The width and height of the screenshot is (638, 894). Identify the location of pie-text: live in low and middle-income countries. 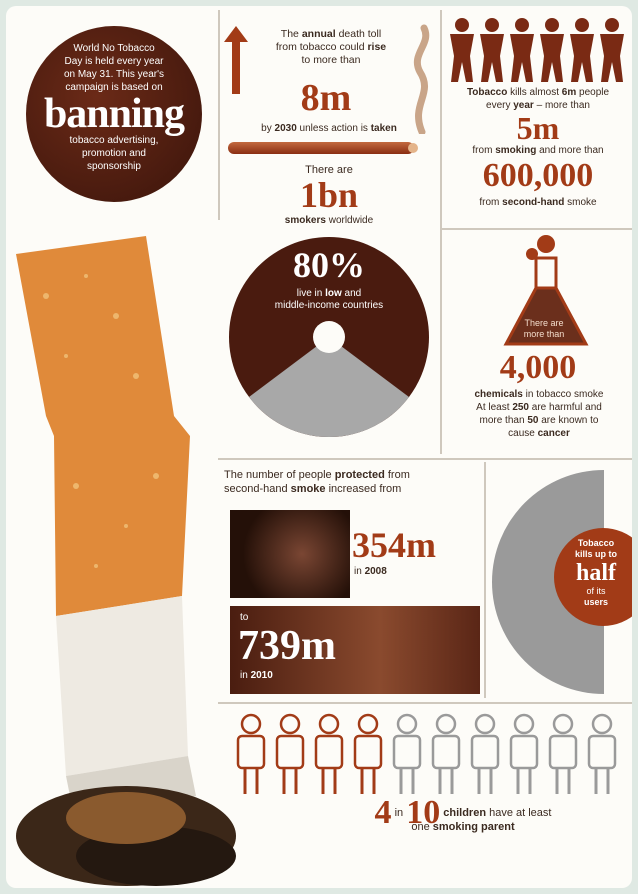
(329, 300).